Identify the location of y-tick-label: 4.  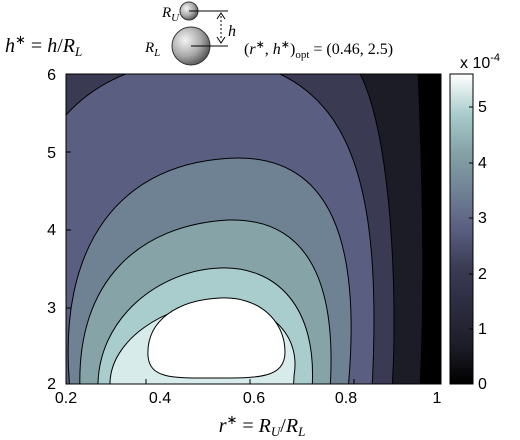
(51, 230).